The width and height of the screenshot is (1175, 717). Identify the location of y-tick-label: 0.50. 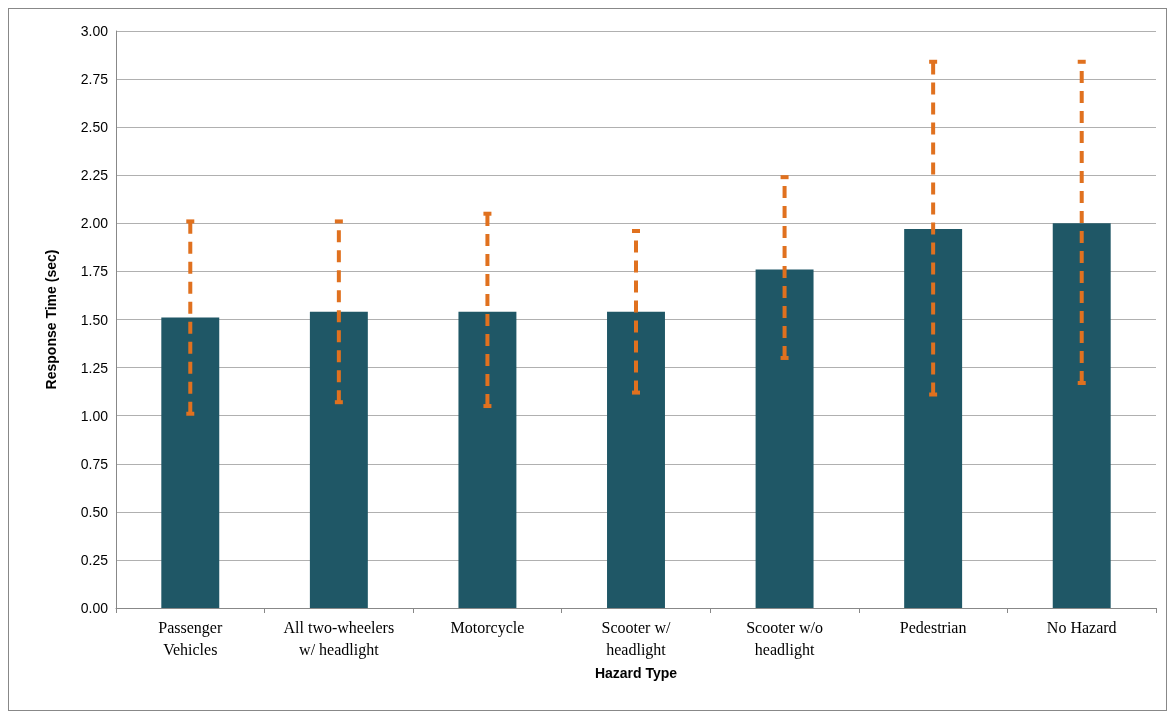
(94, 511).